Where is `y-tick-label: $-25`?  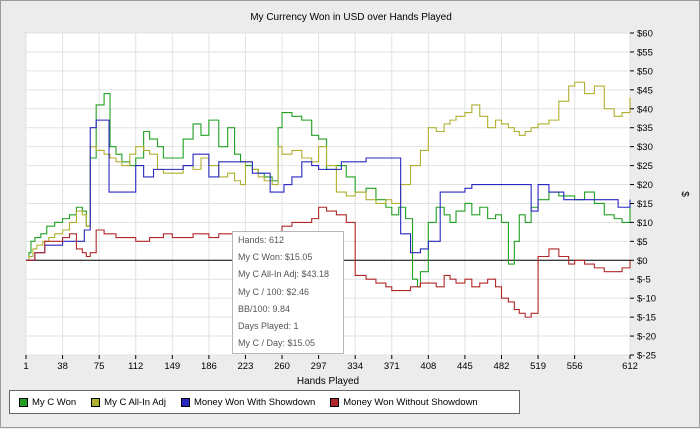
y-tick-label: $-25 is located at coordinates (646, 356).